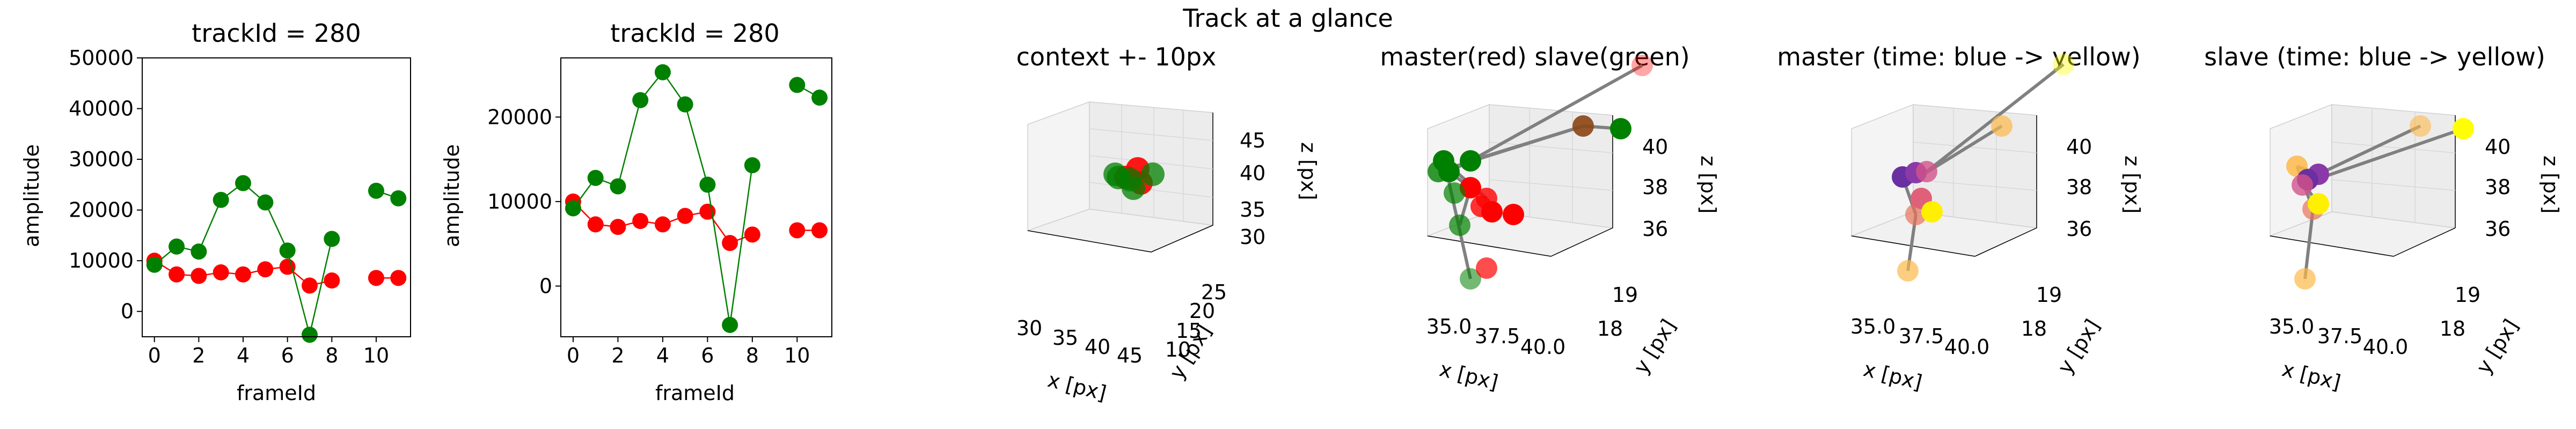  What do you see at coordinates (2374, 56) in the screenshot?
I see `panel-title: slave (time: blue -> yellow)` at bounding box center [2374, 56].